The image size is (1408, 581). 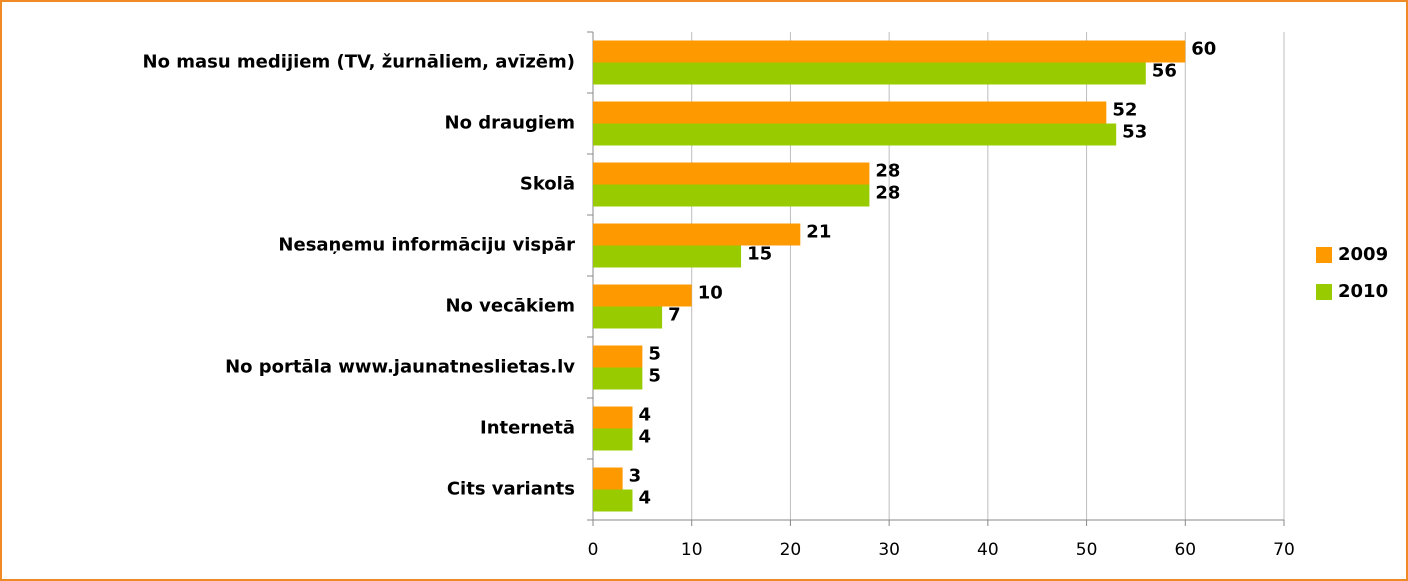 What do you see at coordinates (635, 476) in the screenshot?
I see `data-label: 3` at bounding box center [635, 476].